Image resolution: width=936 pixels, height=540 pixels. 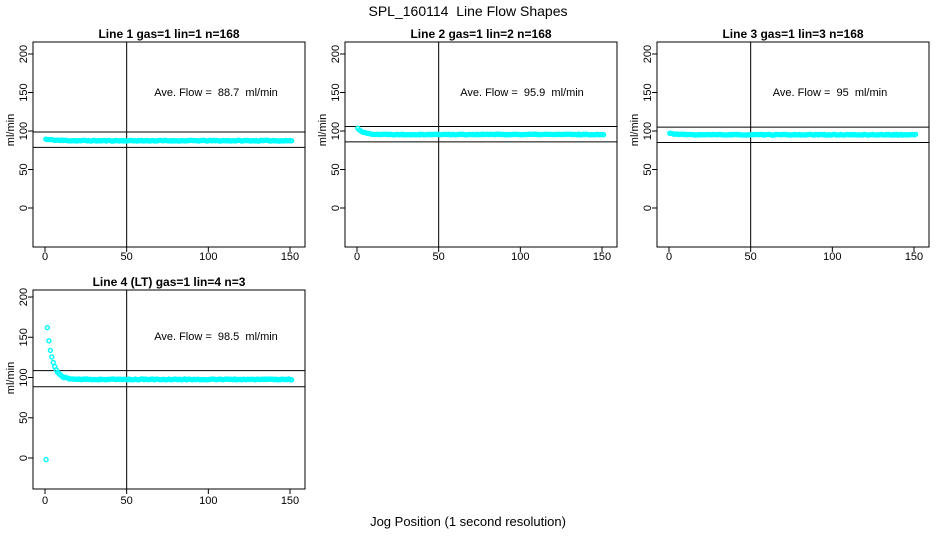 I want to click on figure-title: SPL_160114 Line Flow Shapes, so click(x=468, y=11).